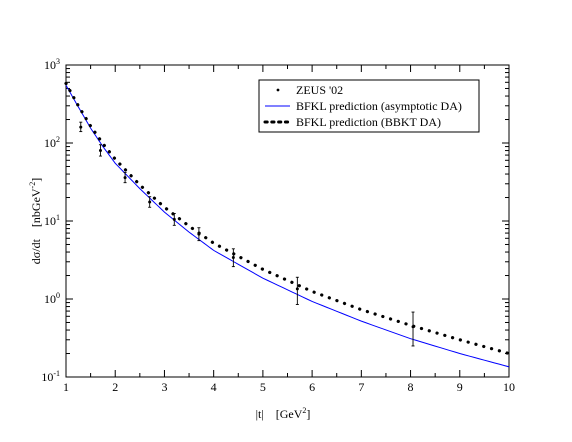 The image size is (572, 442). Describe the element at coordinates (214, 387) in the screenshot. I see `x-tick-label: 4` at that location.